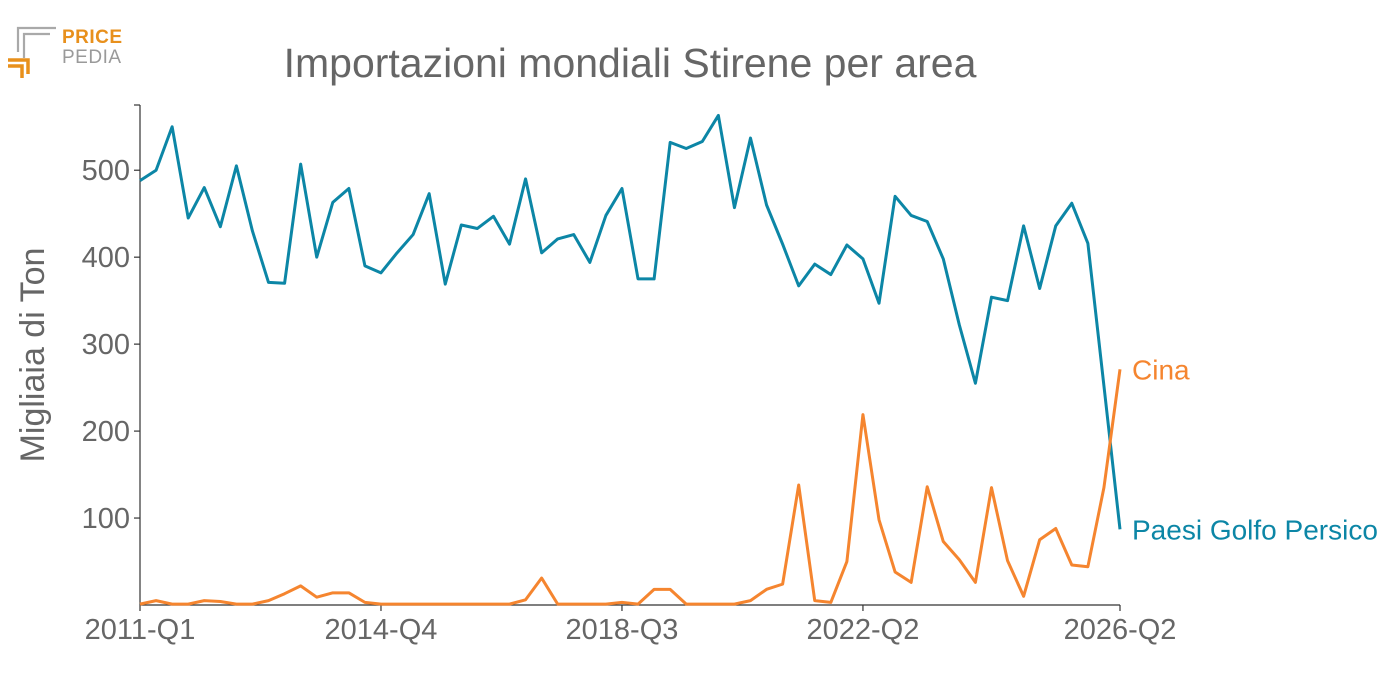 The height and width of the screenshot is (700, 1400). What do you see at coordinates (863, 630) in the screenshot?
I see `x-tick-label: 2022-Q2` at bounding box center [863, 630].